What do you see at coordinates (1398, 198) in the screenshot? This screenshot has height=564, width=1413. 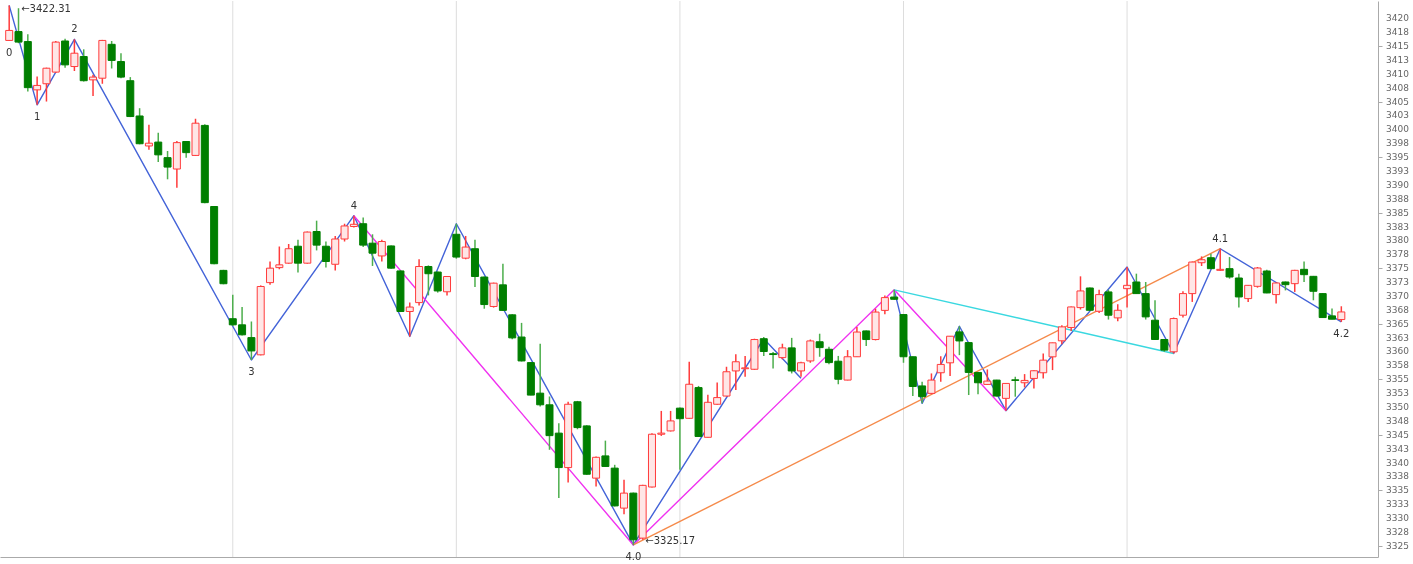 I see `y-tick-label: 3388` at bounding box center [1398, 198].